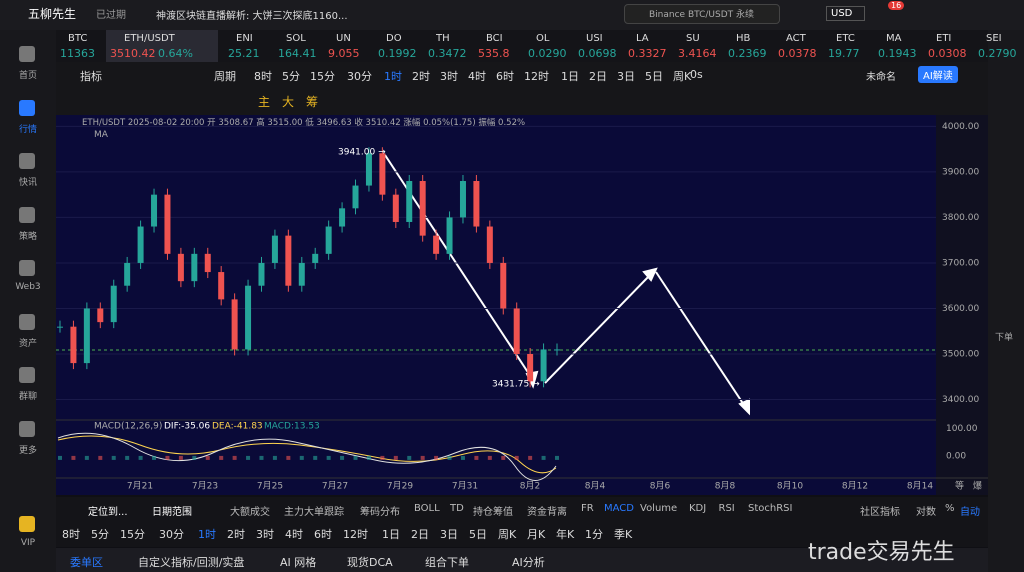 This screenshot has height=572, width=1024. What do you see at coordinates (626, 76) in the screenshot?
I see `timeframe: 3日` at bounding box center [626, 76].